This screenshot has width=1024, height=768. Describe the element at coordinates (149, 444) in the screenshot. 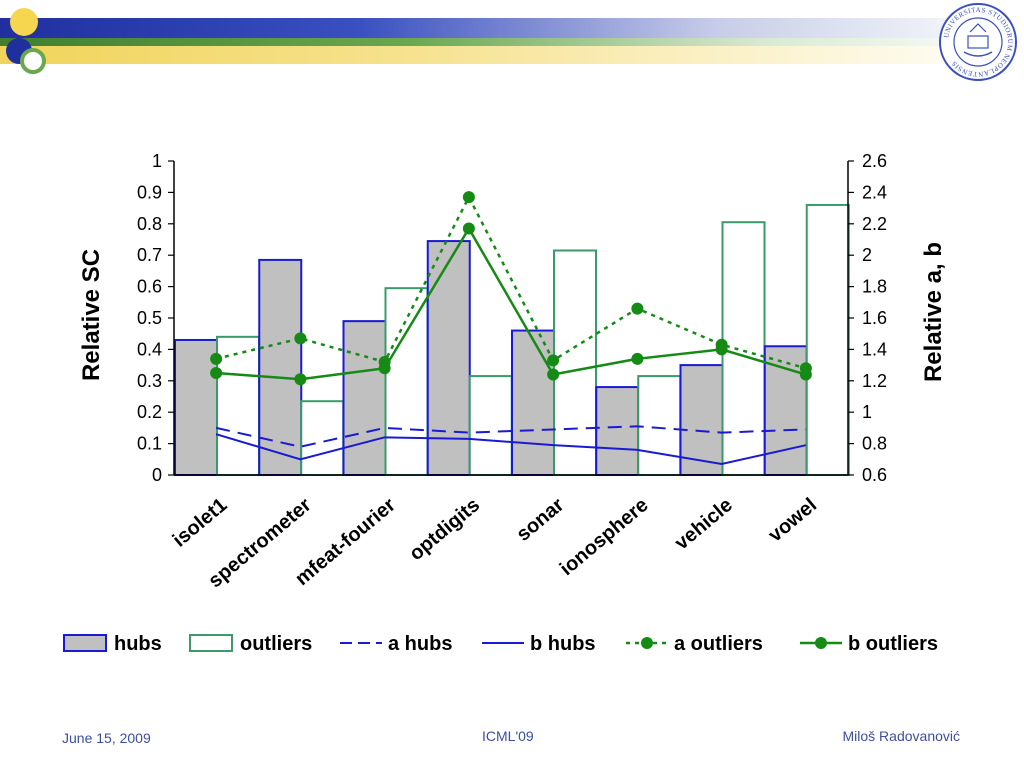

I see `y-tick-label: 0.1` at that location.